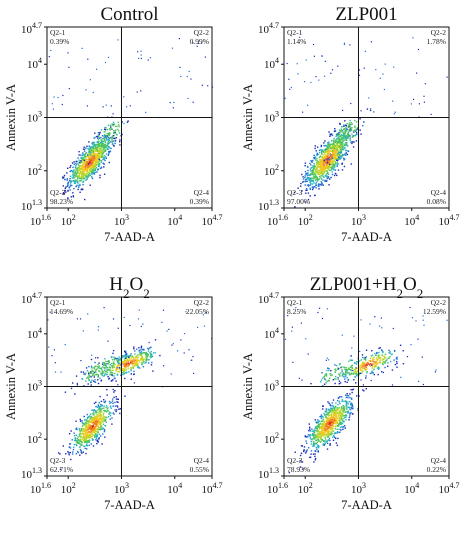 The image size is (474, 534). What do you see at coordinates (129, 505) in the screenshot?
I see `x-axis-label: 7-AAD-A` at bounding box center [129, 505].